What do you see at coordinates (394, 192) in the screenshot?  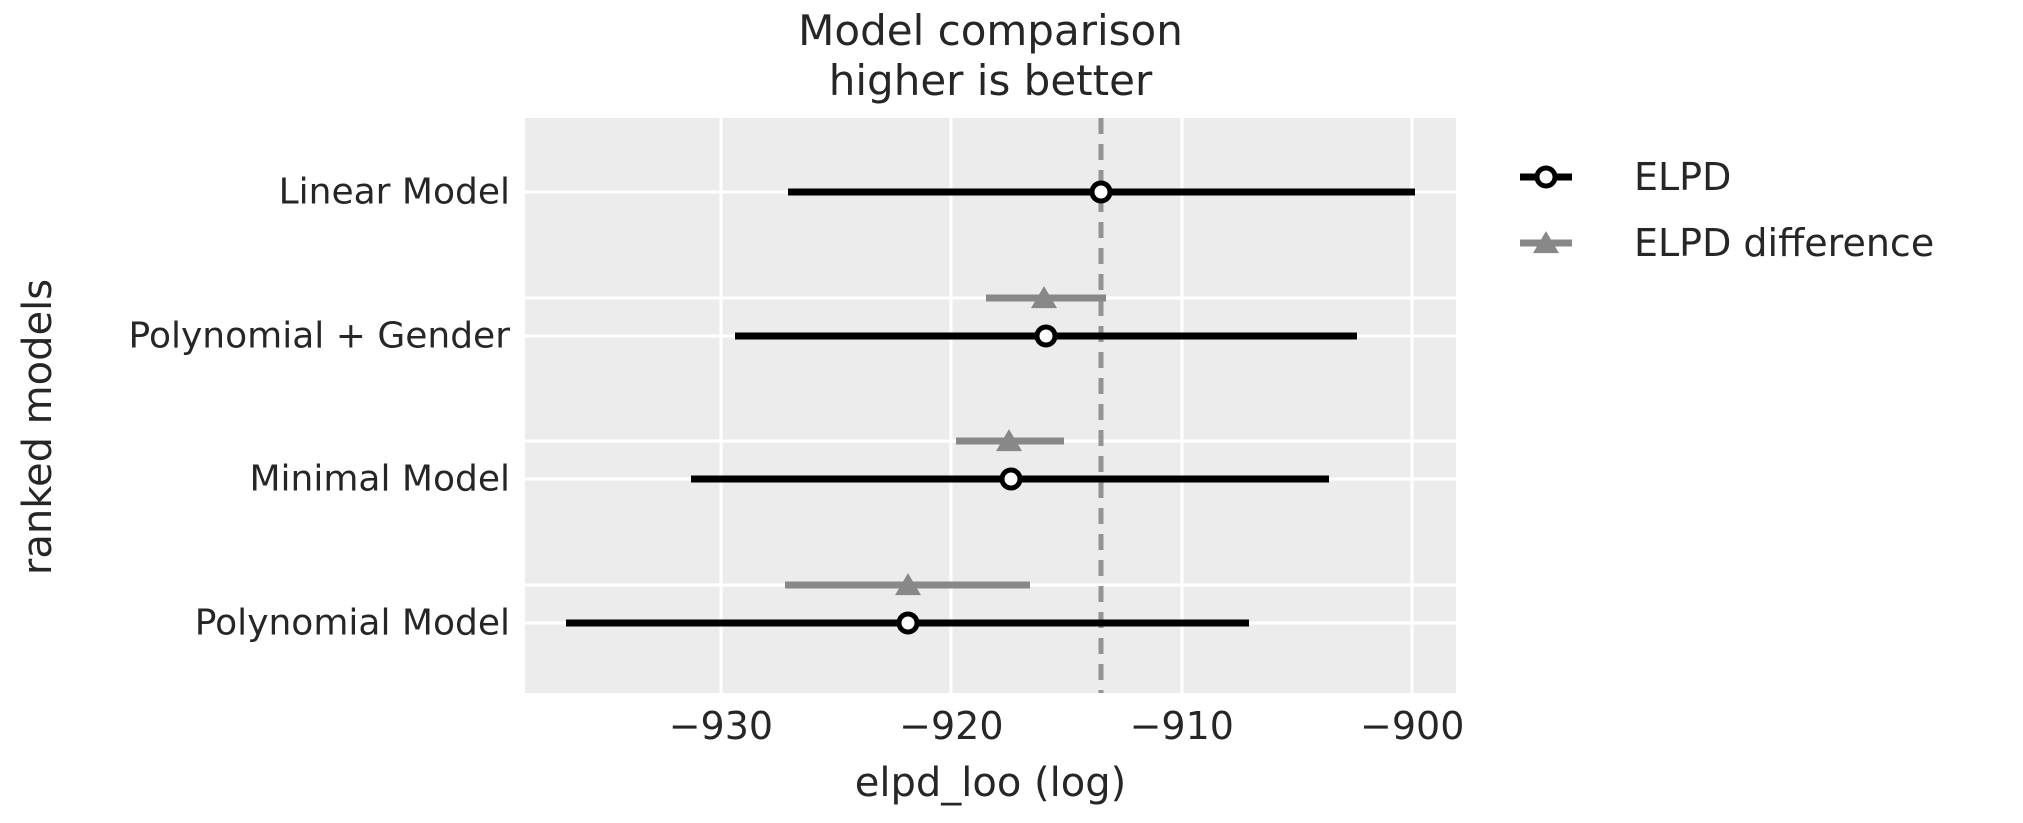 I see `model-label: Linear Model` at bounding box center [394, 192].